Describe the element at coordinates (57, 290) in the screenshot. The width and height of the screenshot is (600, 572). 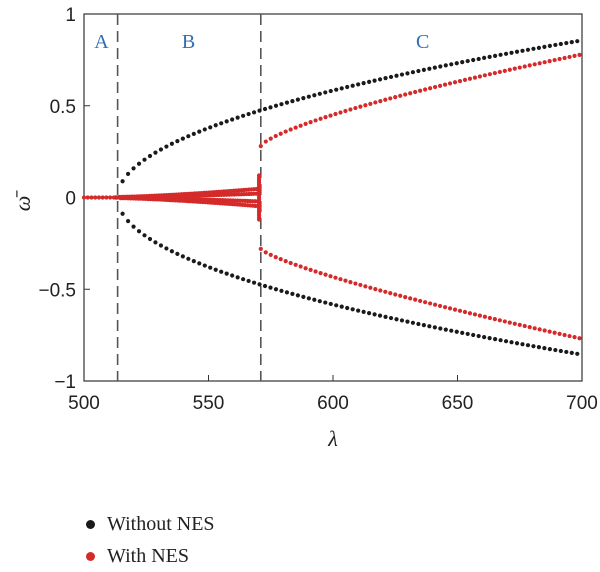
I see `y-tick-label: −0.5` at that location.